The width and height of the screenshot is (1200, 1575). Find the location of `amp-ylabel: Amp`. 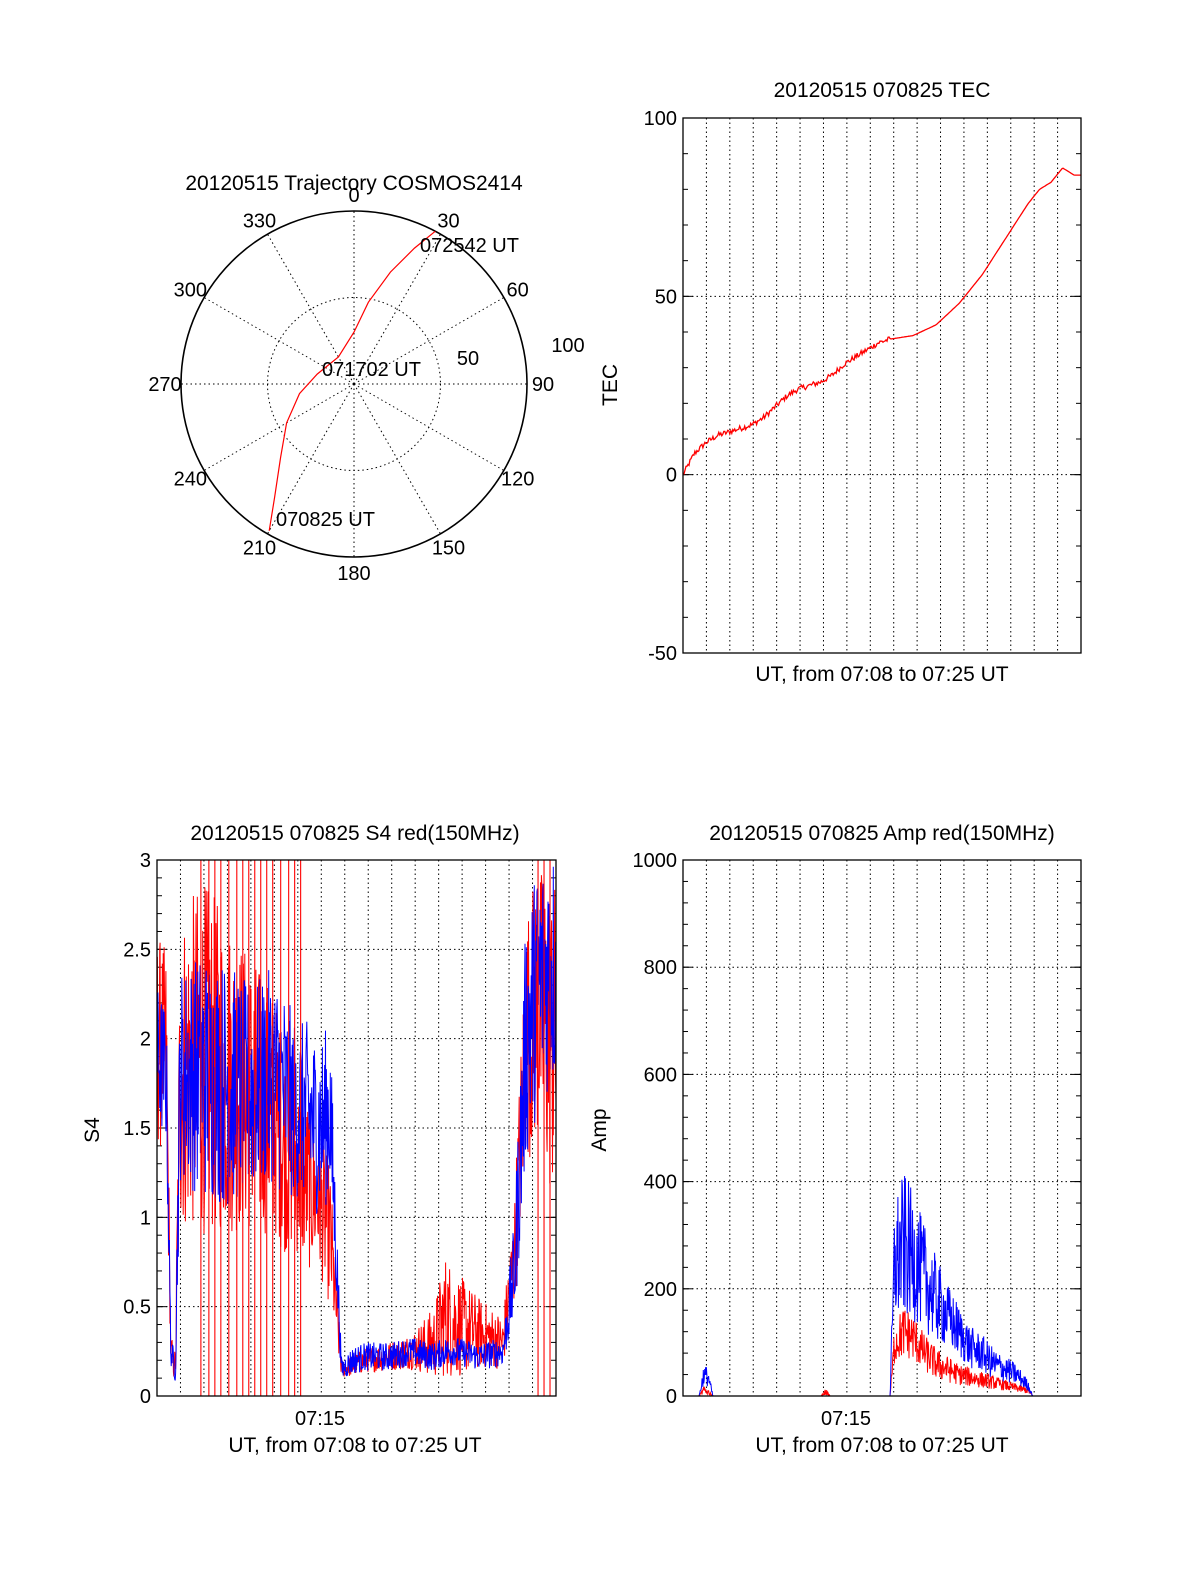

amp-ylabel: Amp is located at coordinates (599, 1129).